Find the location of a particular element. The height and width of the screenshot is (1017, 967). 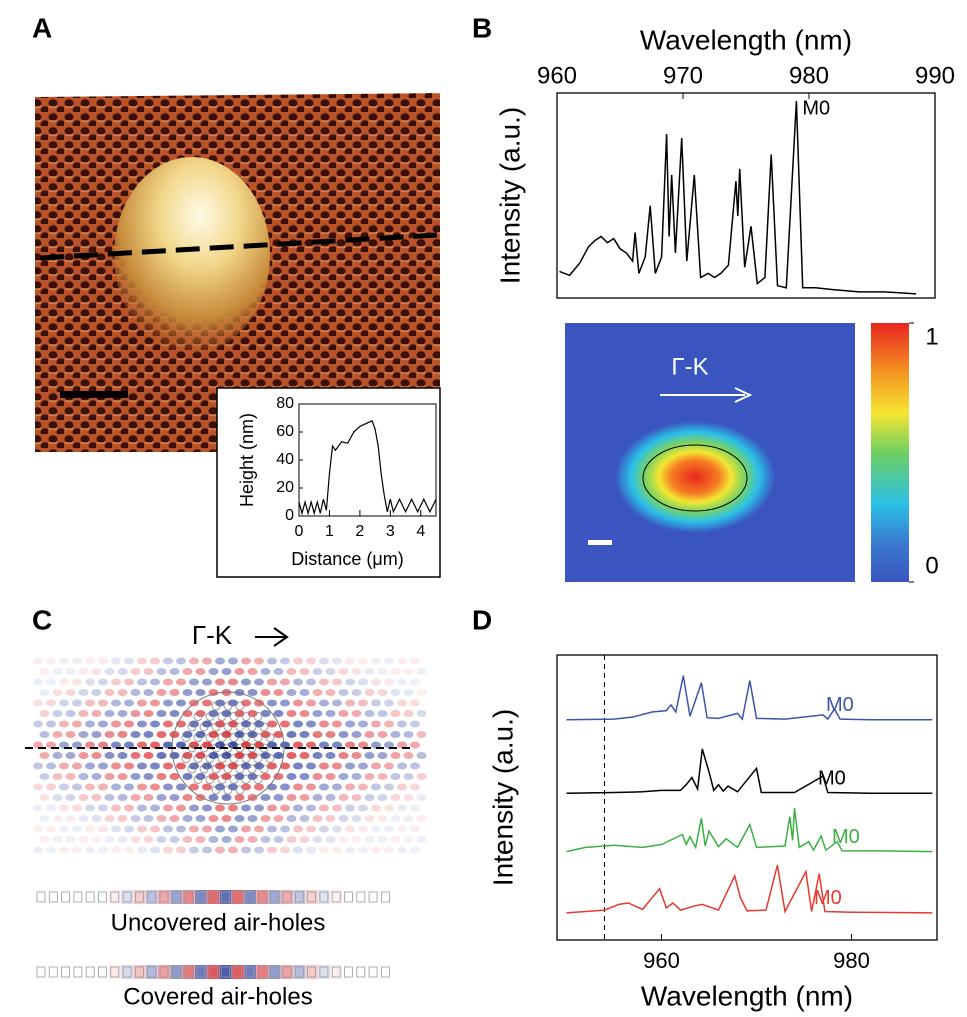

direction-arrow is located at coordinates (272, 637).